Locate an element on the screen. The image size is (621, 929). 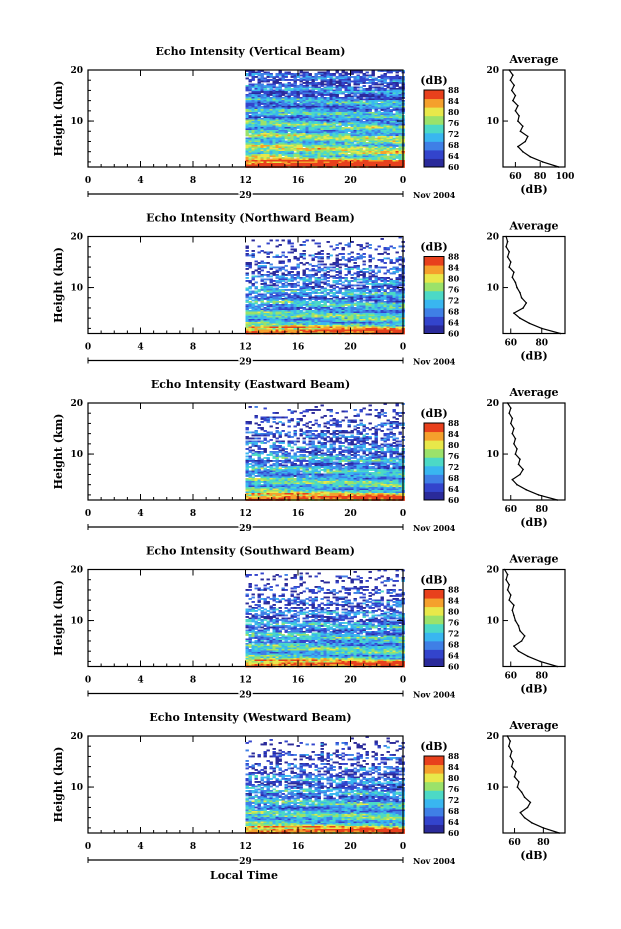
profile-x-tick-label: 80 is located at coordinates (541, 510).